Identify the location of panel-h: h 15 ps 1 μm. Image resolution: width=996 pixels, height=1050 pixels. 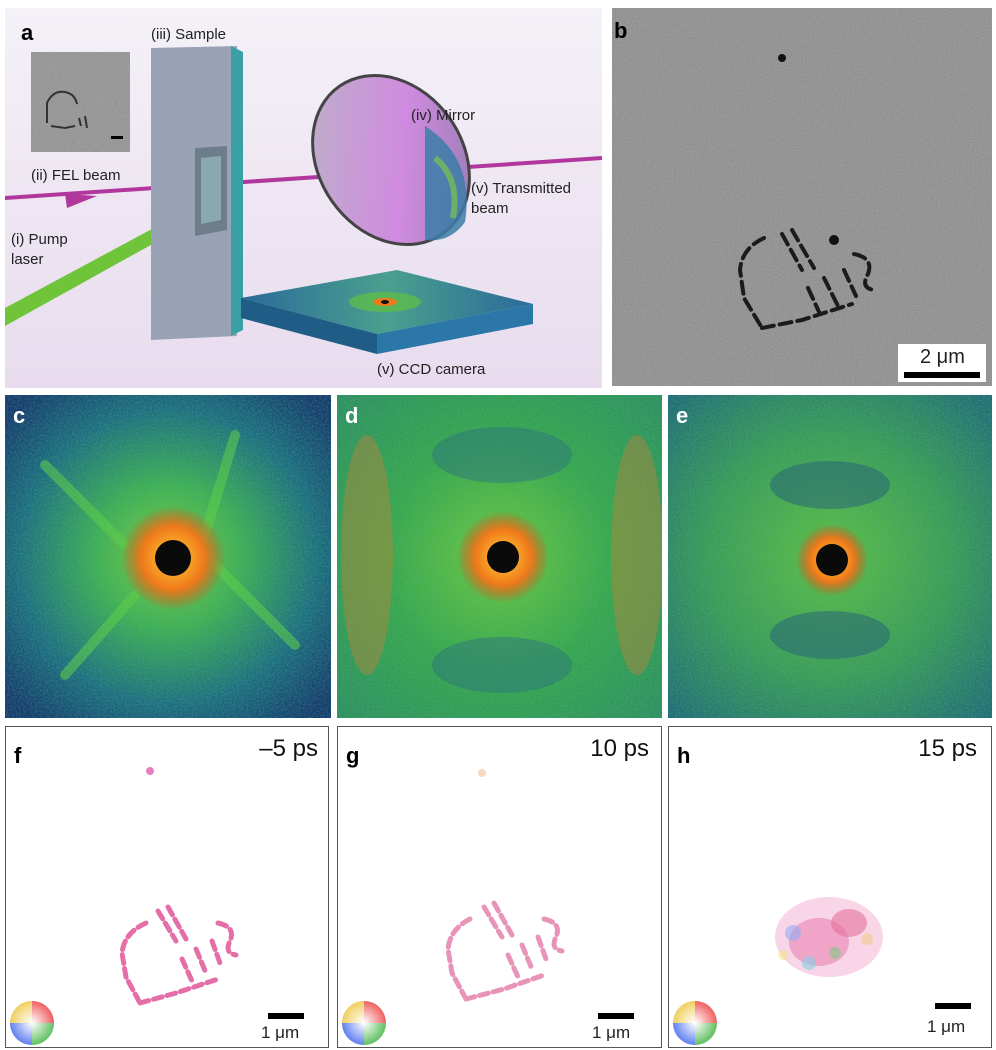
(830, 887).